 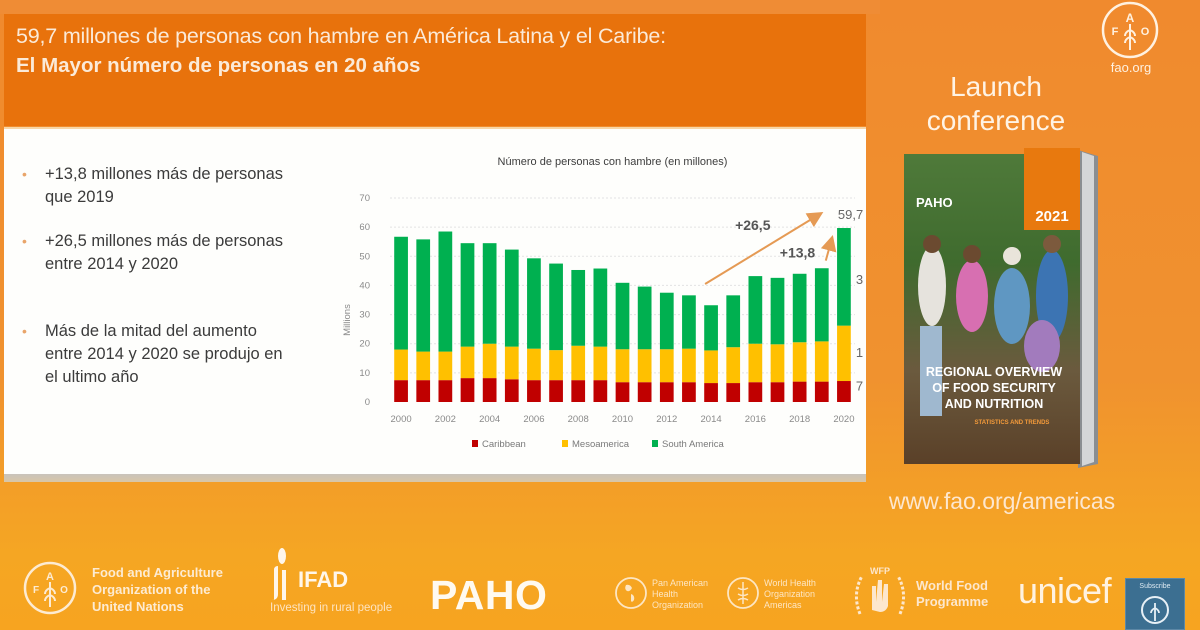 What do you see at coordinates (1051, 216) in the screenshot?
I see `report-year: 2021` at bounding box center [1051, 216].